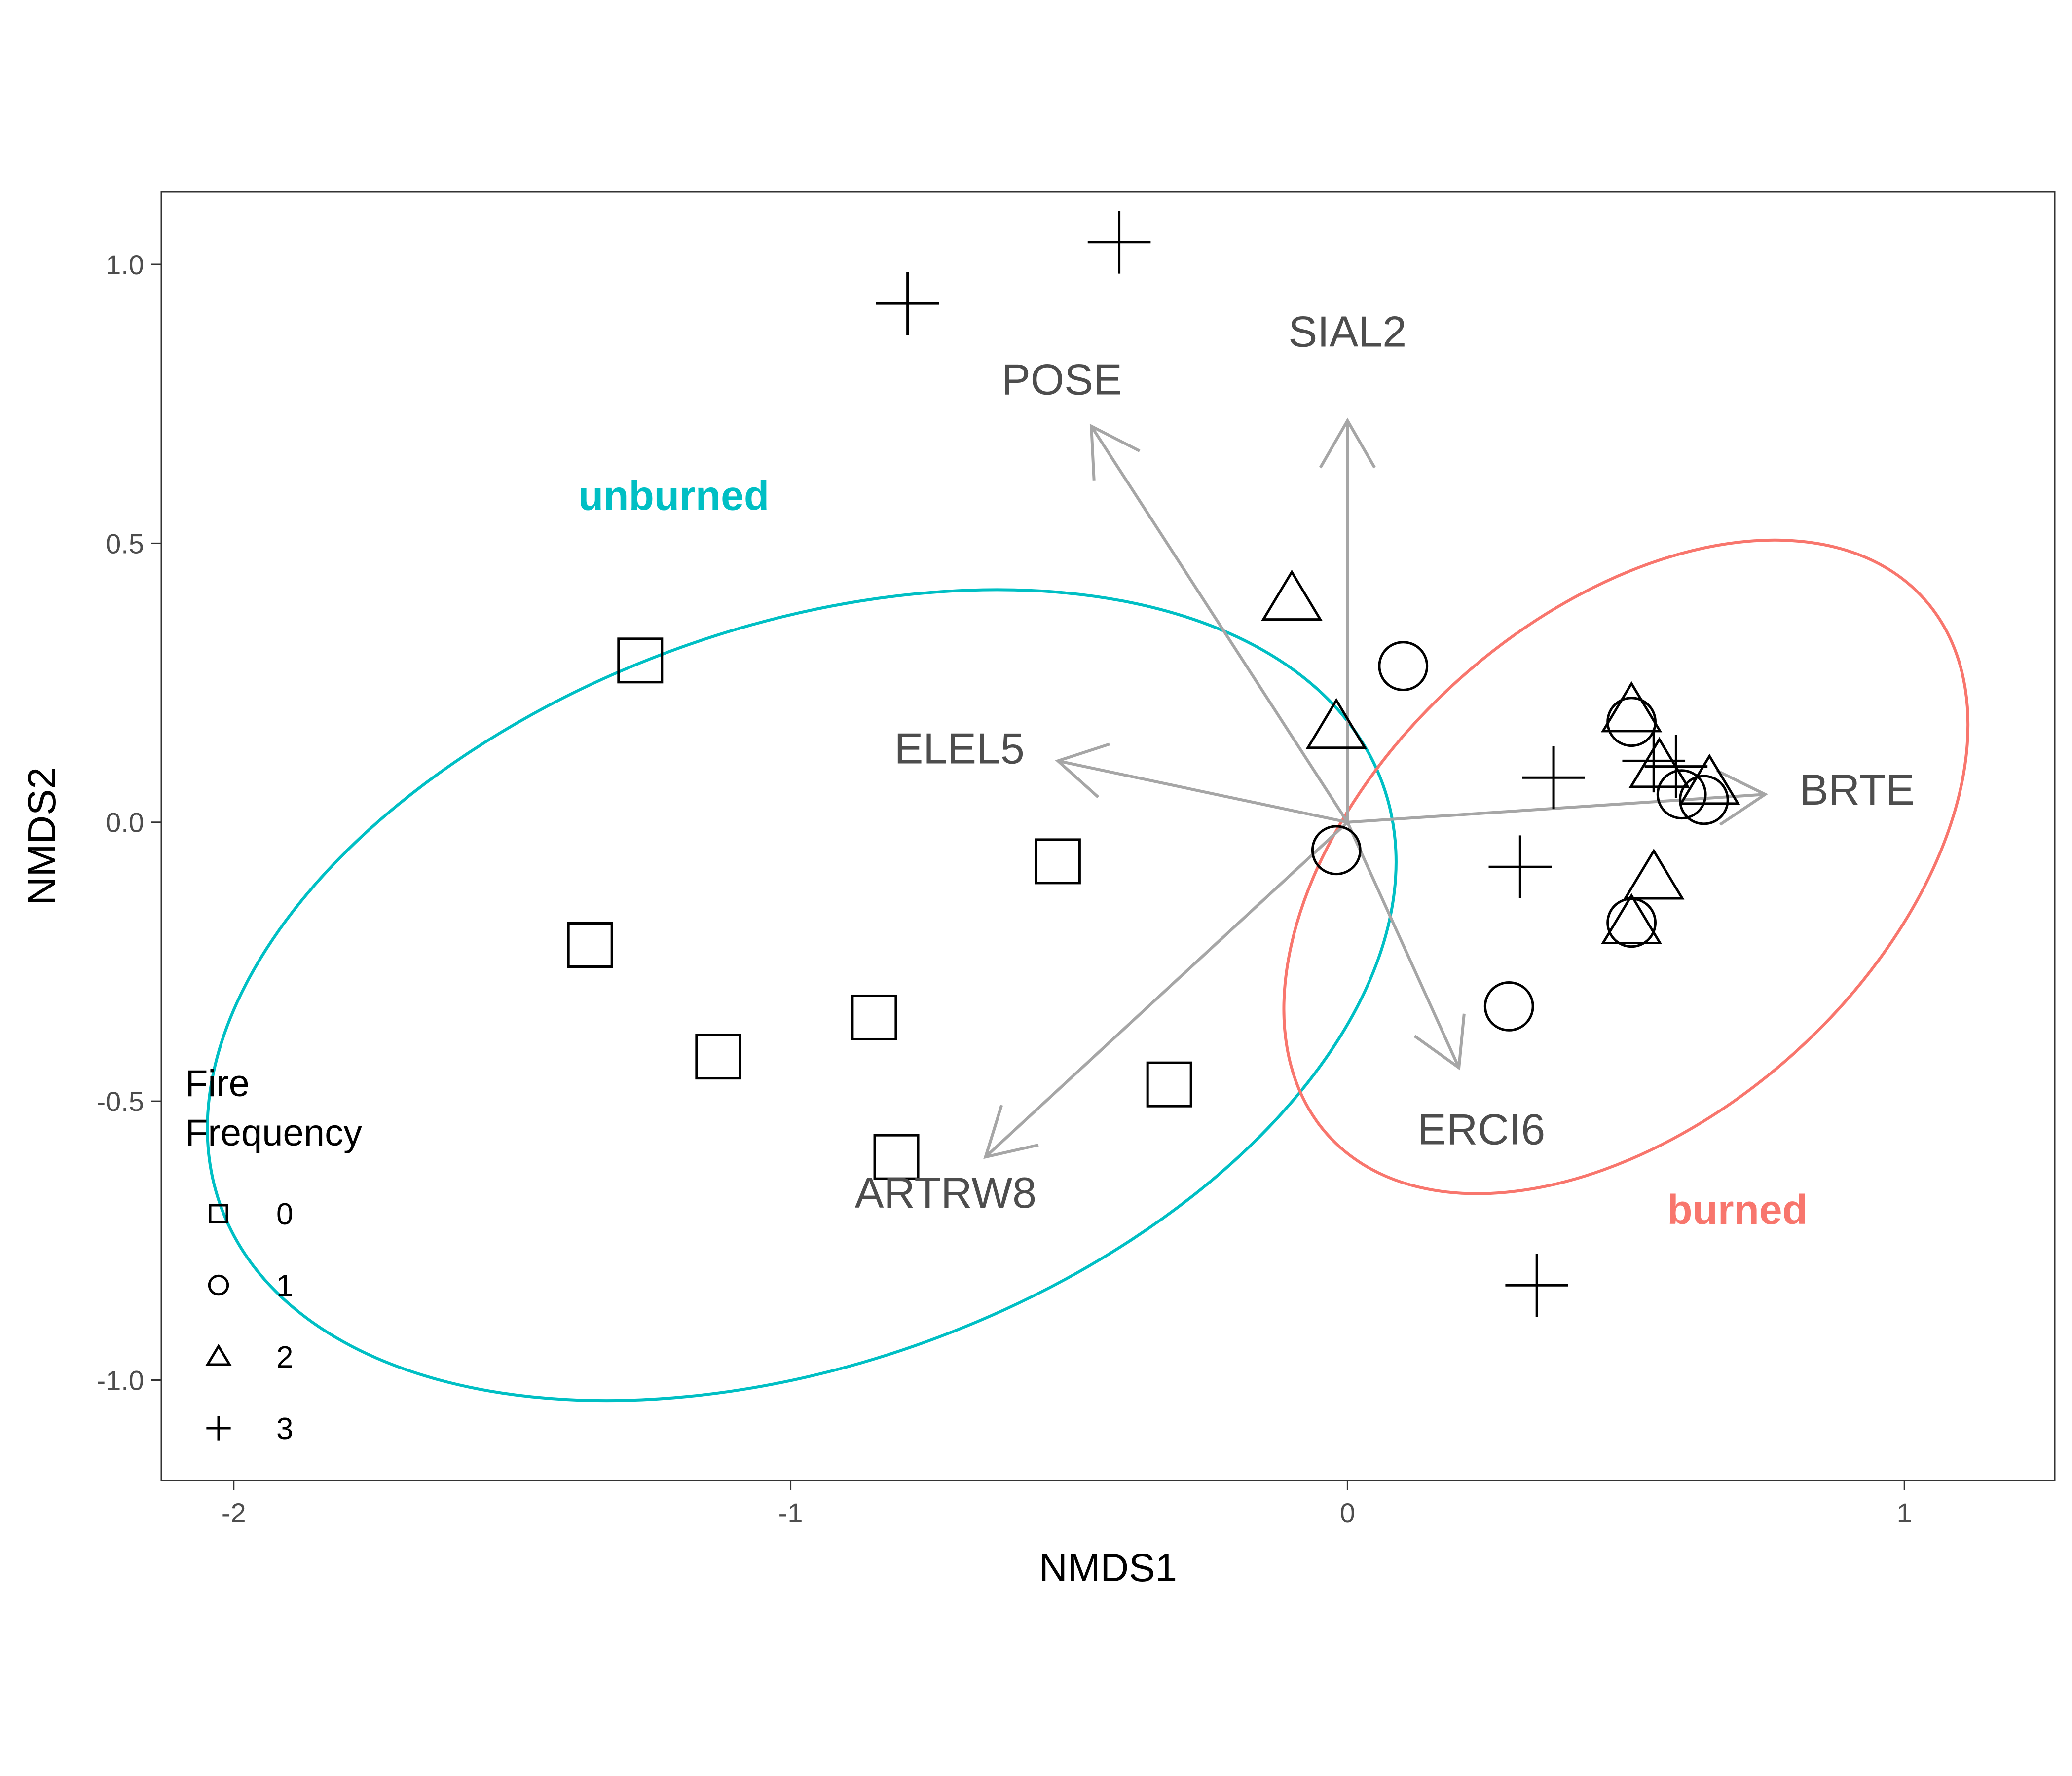 The height and width of the screenshot is (1776, 2072). Describe the element at coordinates (285, 1429) in the screenshot. I see `legend-label-3: 3` at that location.